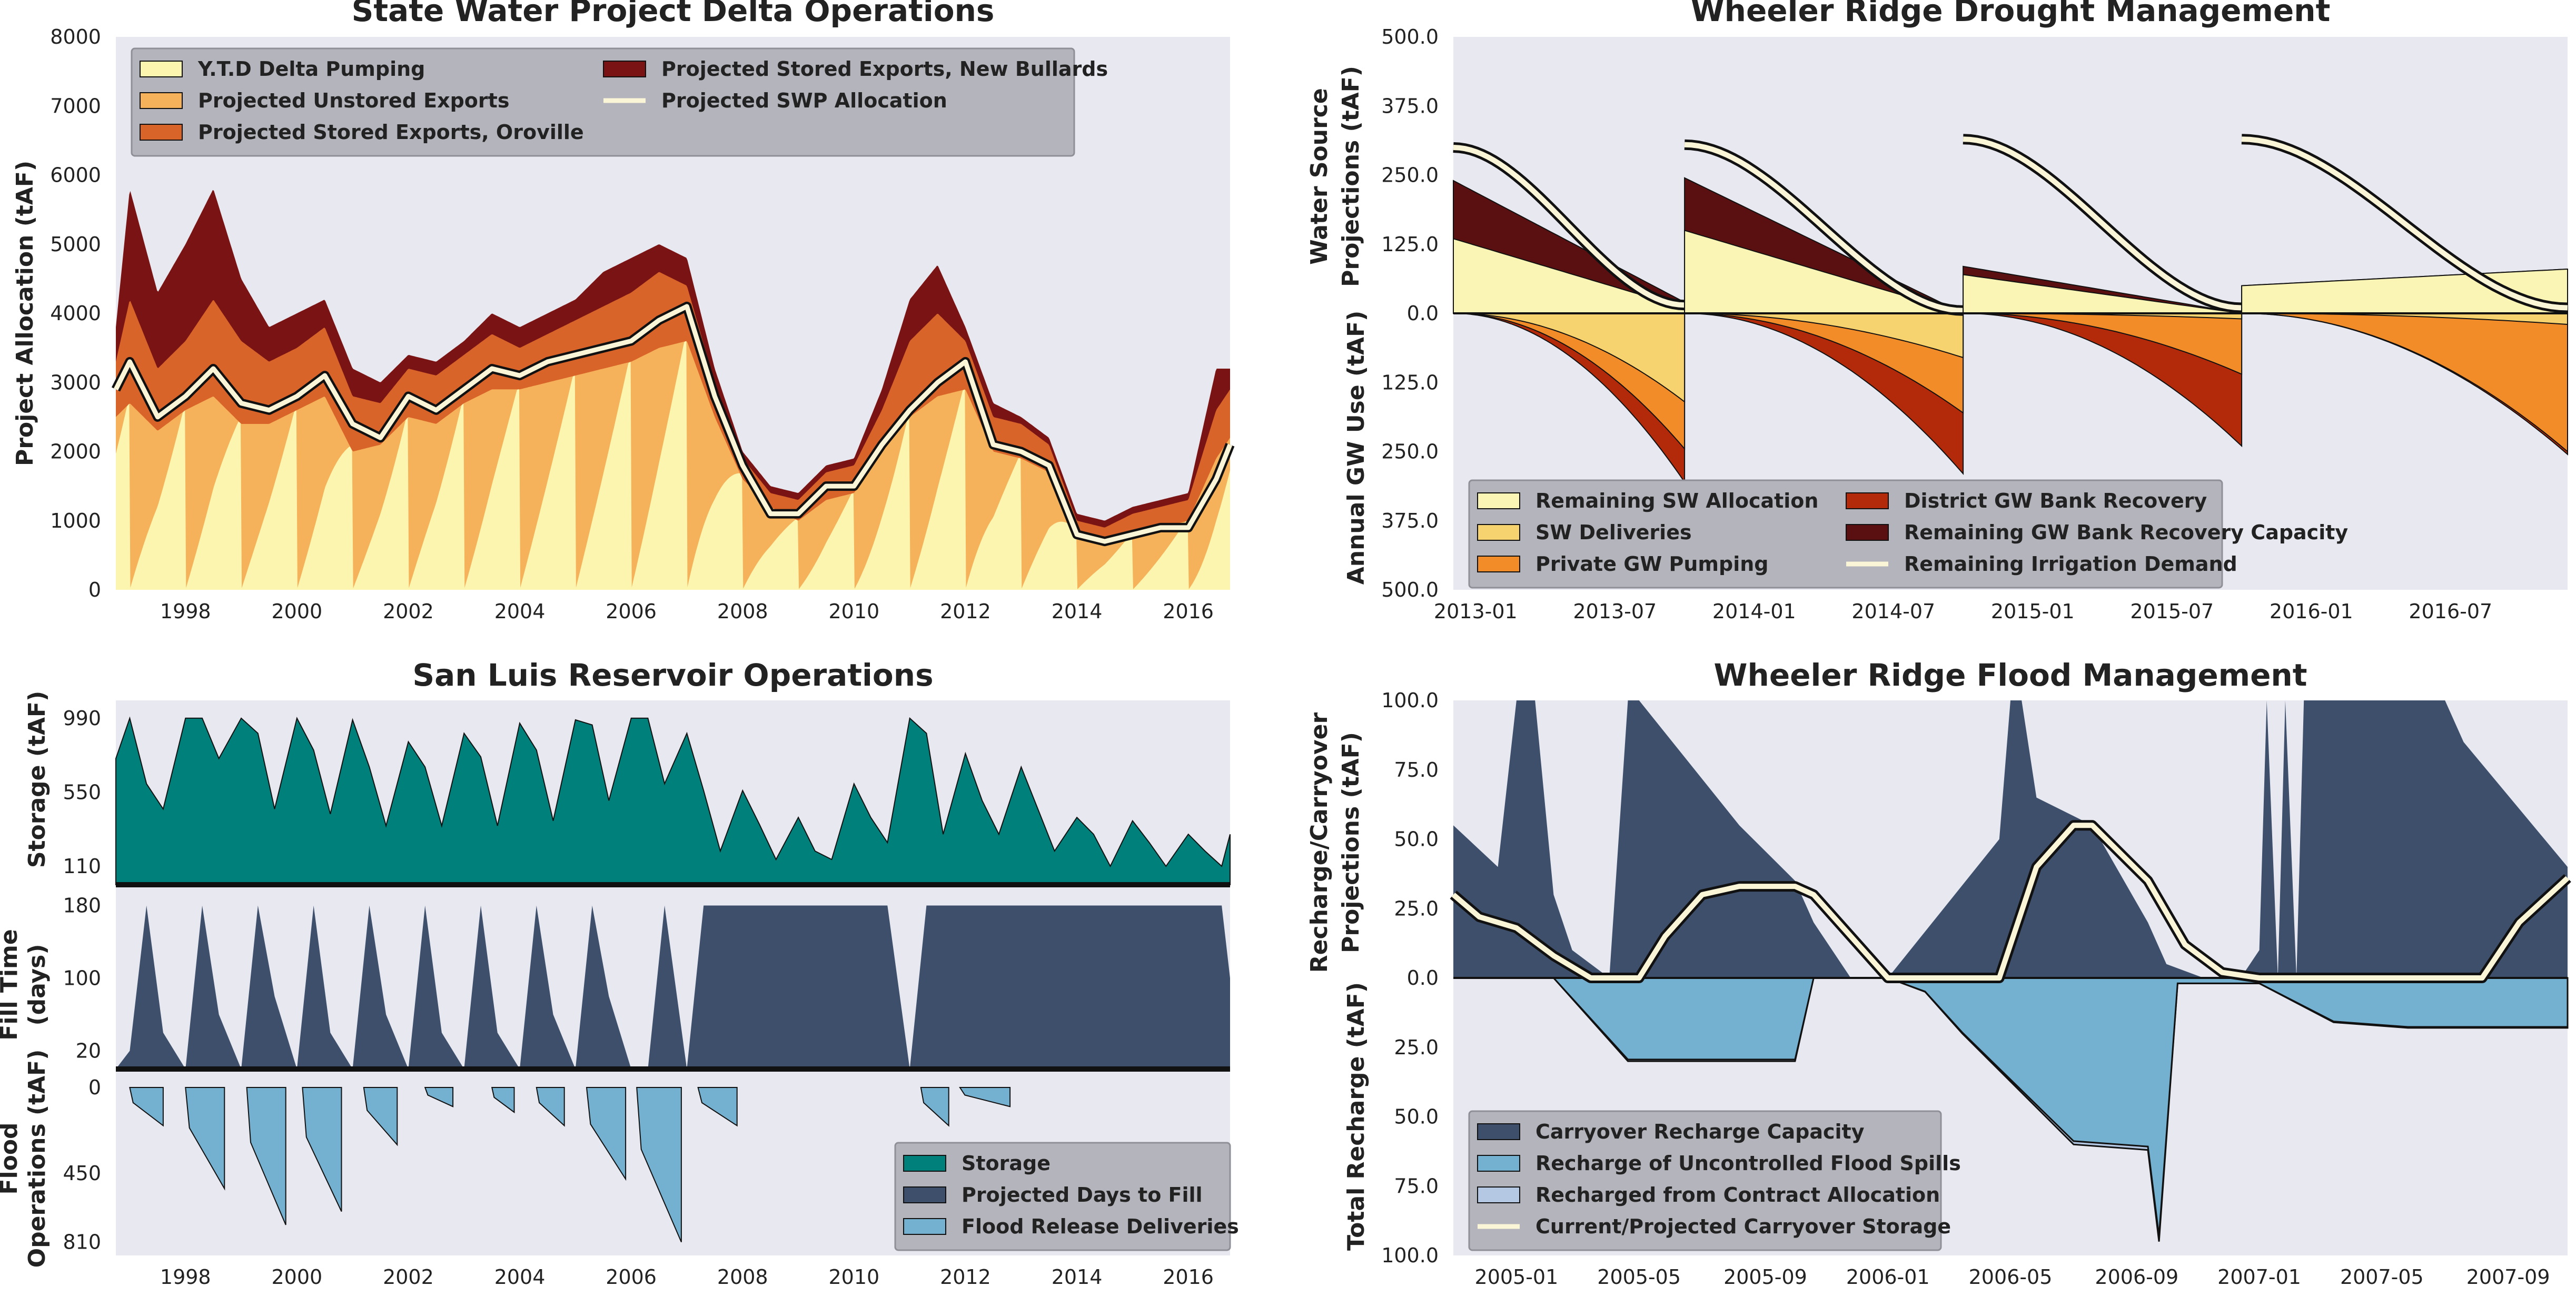 This screenshot has width=2576, height=1296. What do you see at coordinates (75, 520) in the screenshot?
I see `y-tick-label: 1000` at bounding box center [75, 520].